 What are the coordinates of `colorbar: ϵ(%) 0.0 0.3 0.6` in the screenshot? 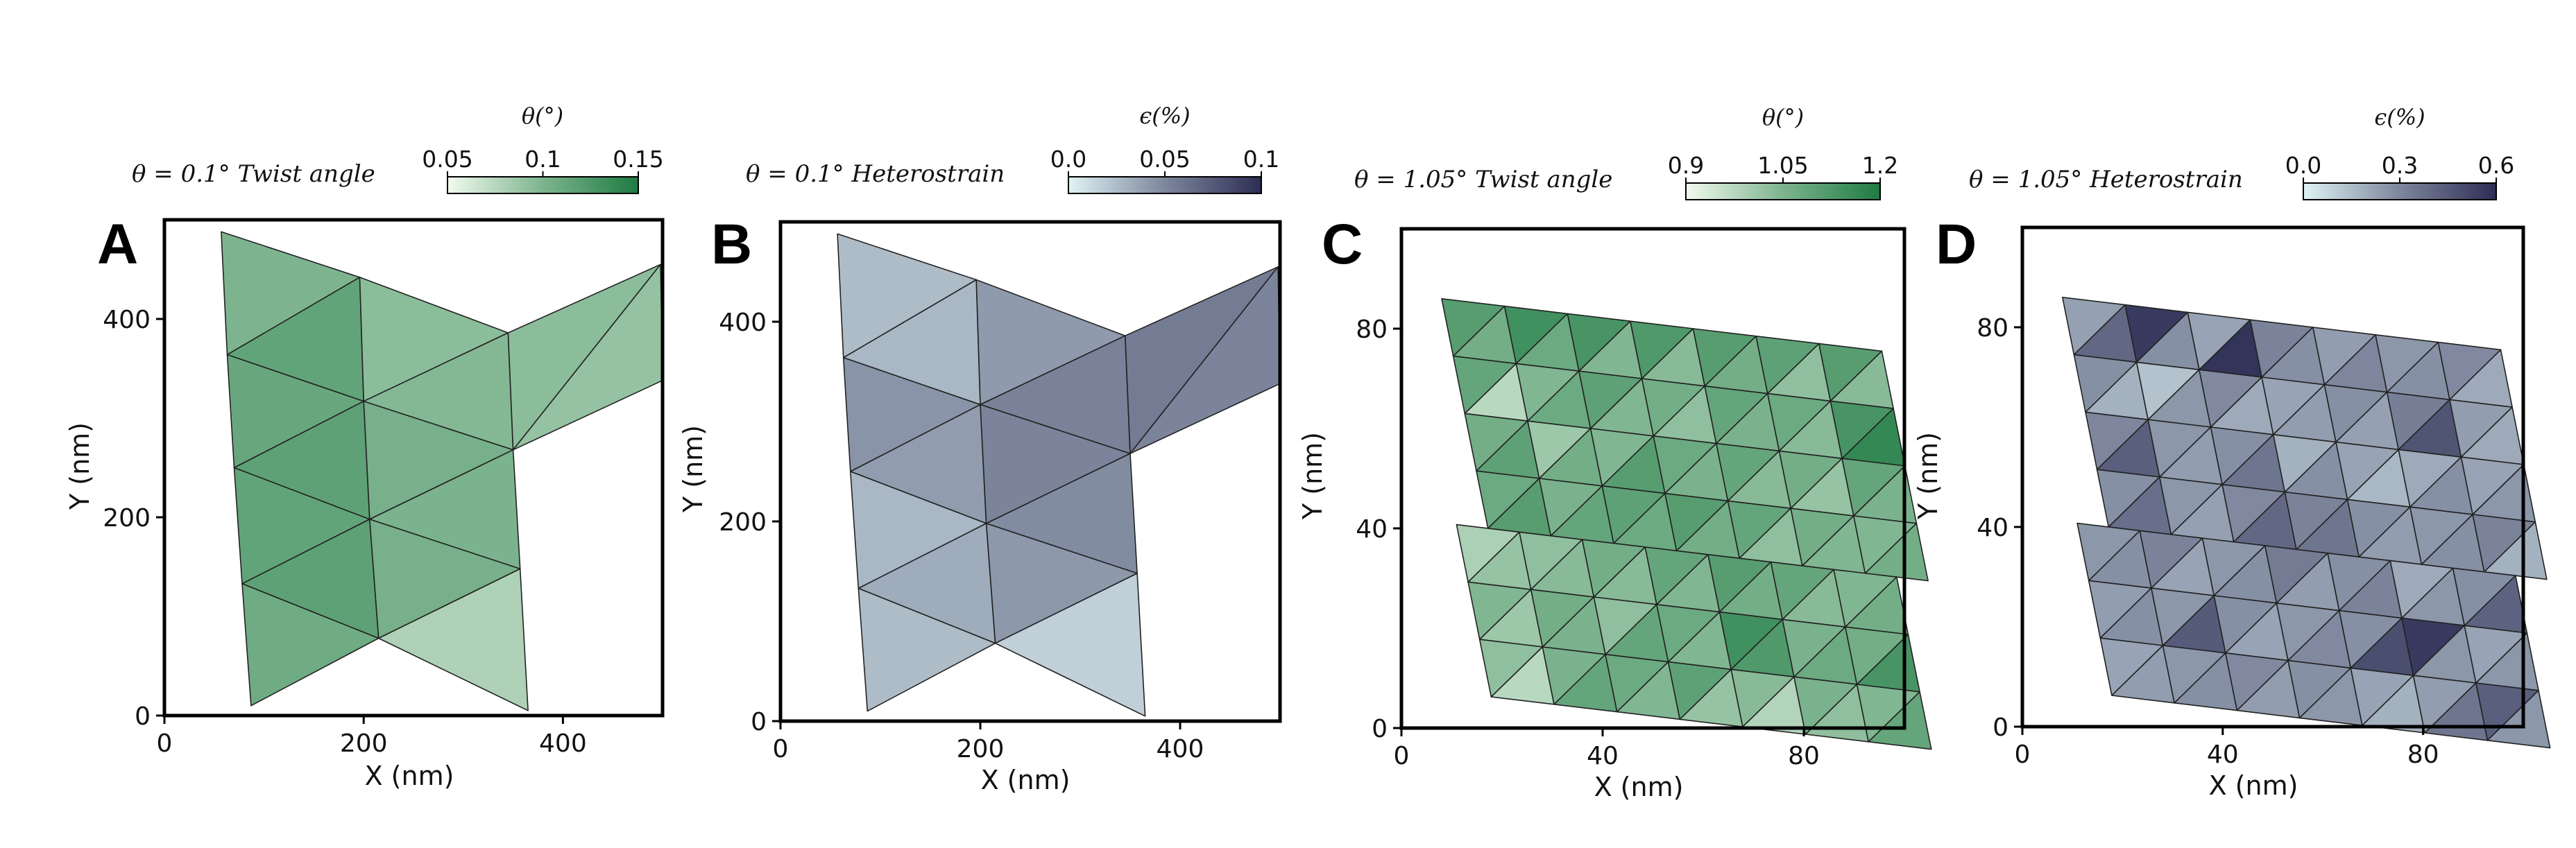 It's located at (2399, 152).